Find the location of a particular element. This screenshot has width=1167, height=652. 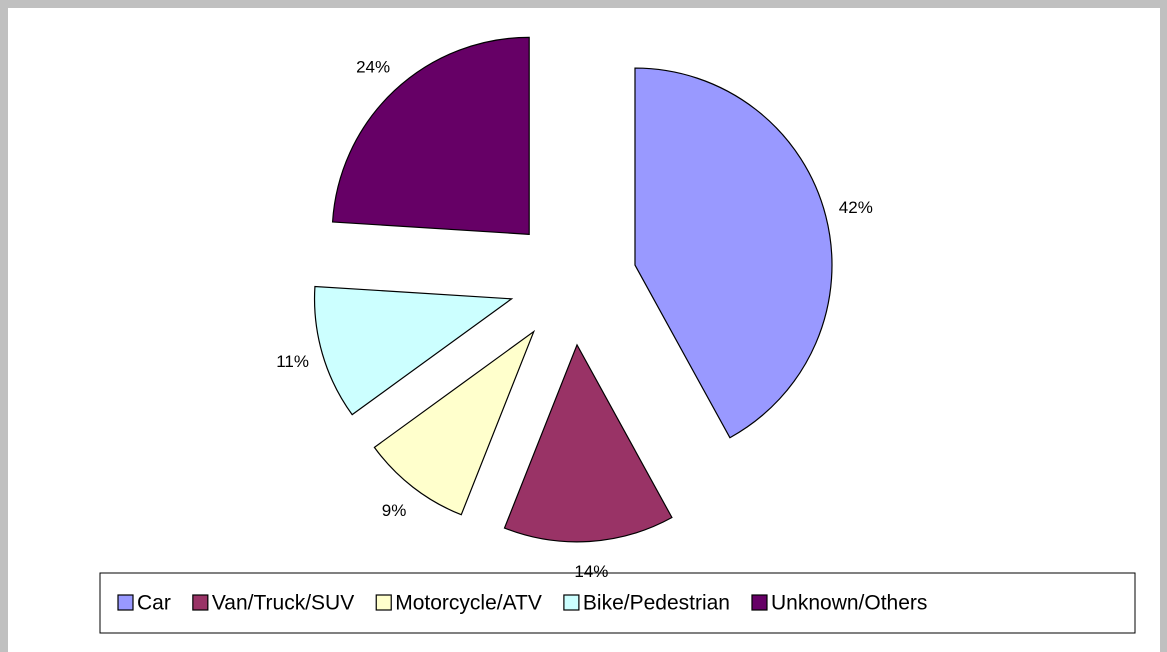

legend-label: Van/Truck/SUV is located at coordinates (283, 603).